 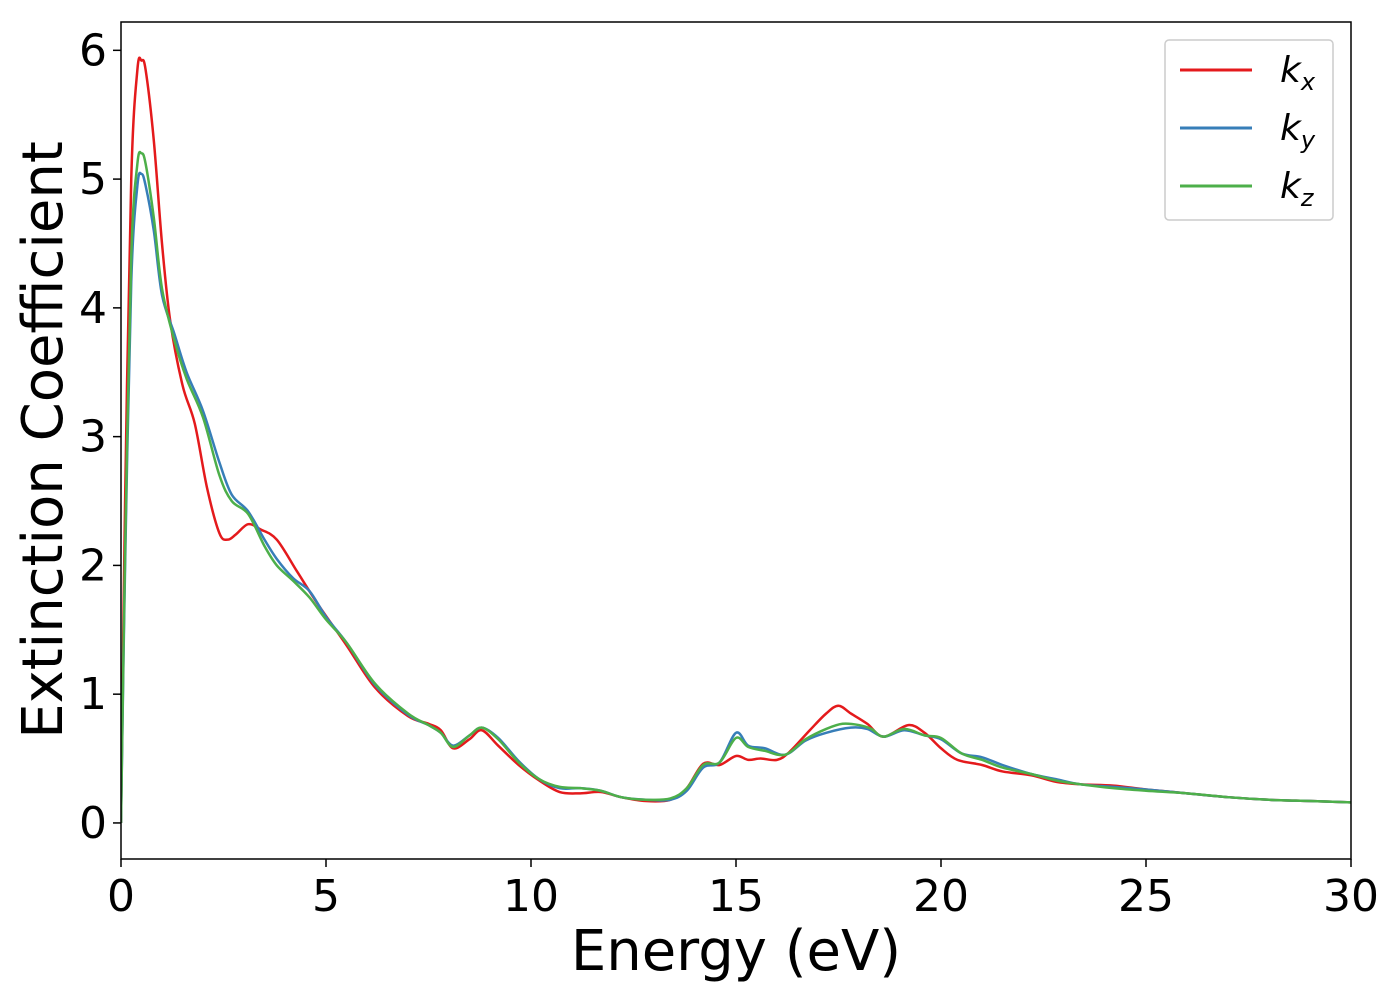 I want to click on legend-entries: kx ky kz, so click(x=1248, y=131).